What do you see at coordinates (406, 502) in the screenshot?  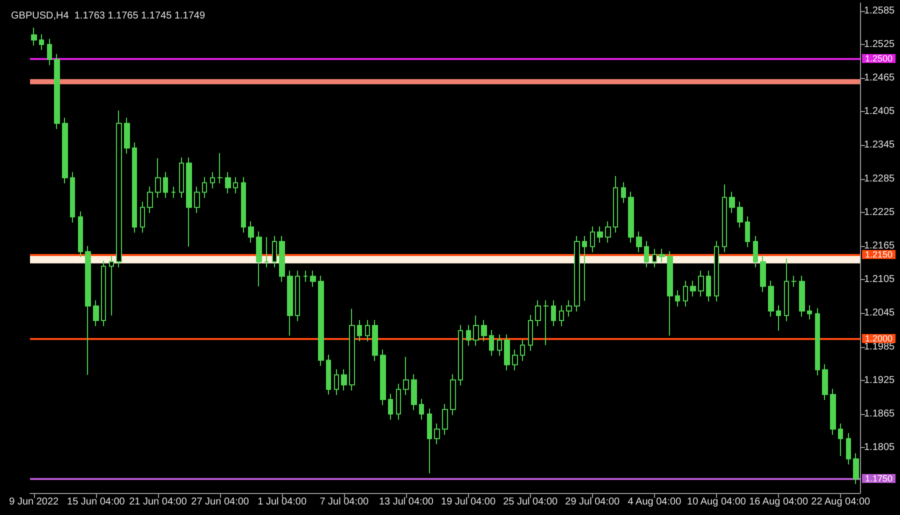 I see `x-tick-label: 13 Jul 04:00` at bounding box center [406, 502].